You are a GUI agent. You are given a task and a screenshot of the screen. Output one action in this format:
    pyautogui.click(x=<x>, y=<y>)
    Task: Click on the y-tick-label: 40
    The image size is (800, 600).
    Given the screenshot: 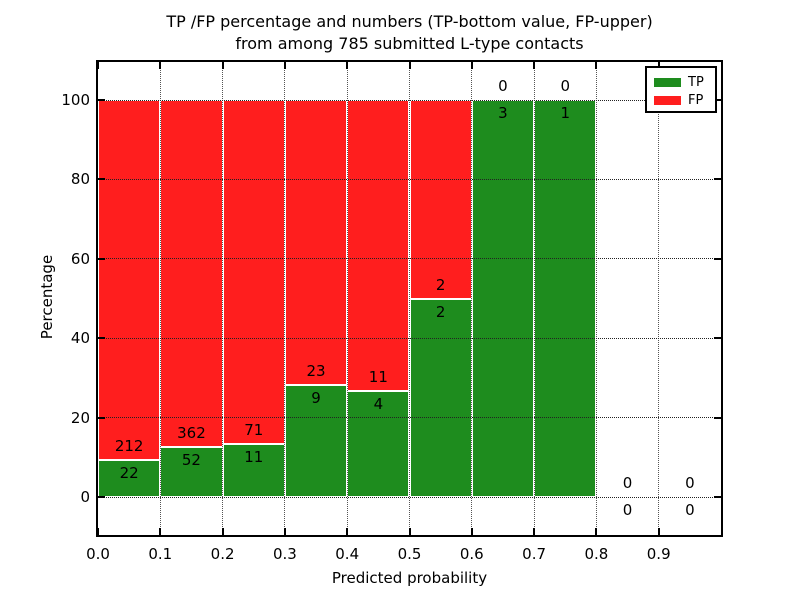 What is the action you would take?
    pyautogui.click(x=80, y=338)
    